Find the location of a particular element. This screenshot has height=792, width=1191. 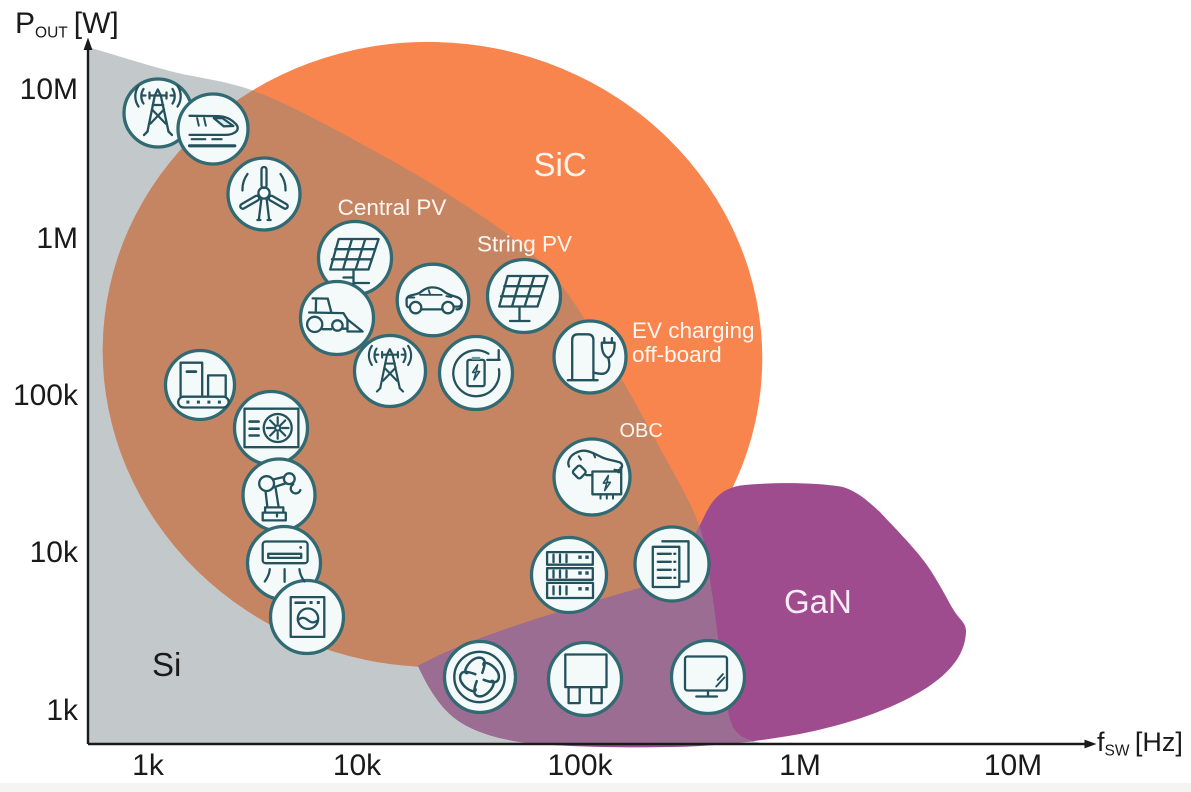

svg-text: off-board is located at coordinates (677, 354).